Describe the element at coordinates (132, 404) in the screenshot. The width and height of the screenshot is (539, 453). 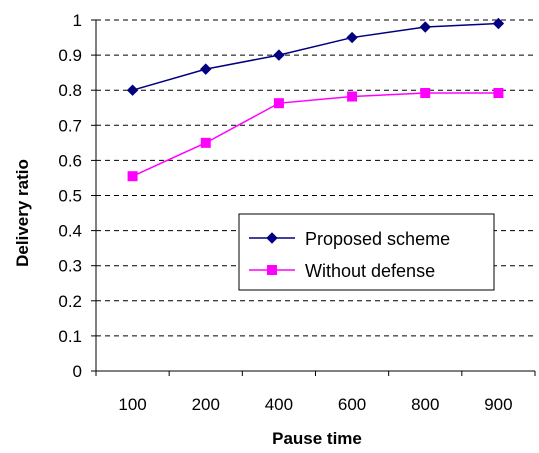
I see `x-tick-label: 100` at that location.